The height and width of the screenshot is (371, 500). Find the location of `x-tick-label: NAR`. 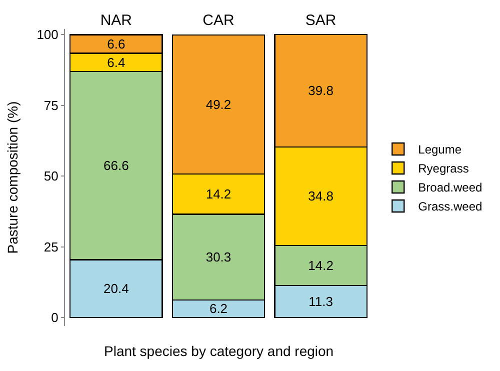

x-tick-label: NAR is located at coordinates (116, 20).